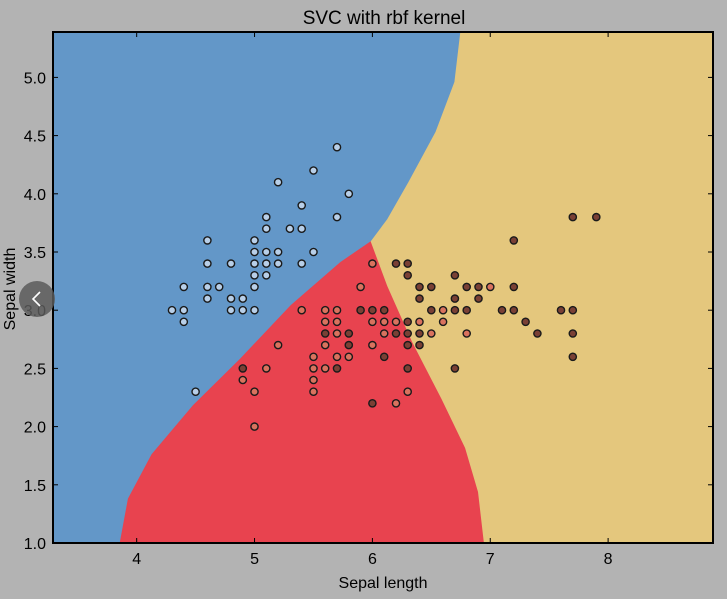  I want to click on y-tick-label: 3.5, so click(35, 253).